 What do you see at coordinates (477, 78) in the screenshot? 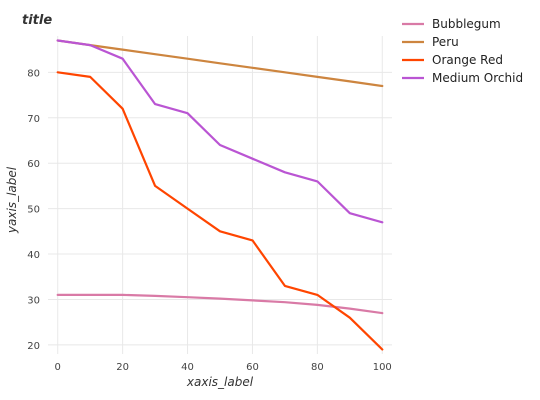
I see `legend-label: Medium Orchid` at bounding box center [477, 78].